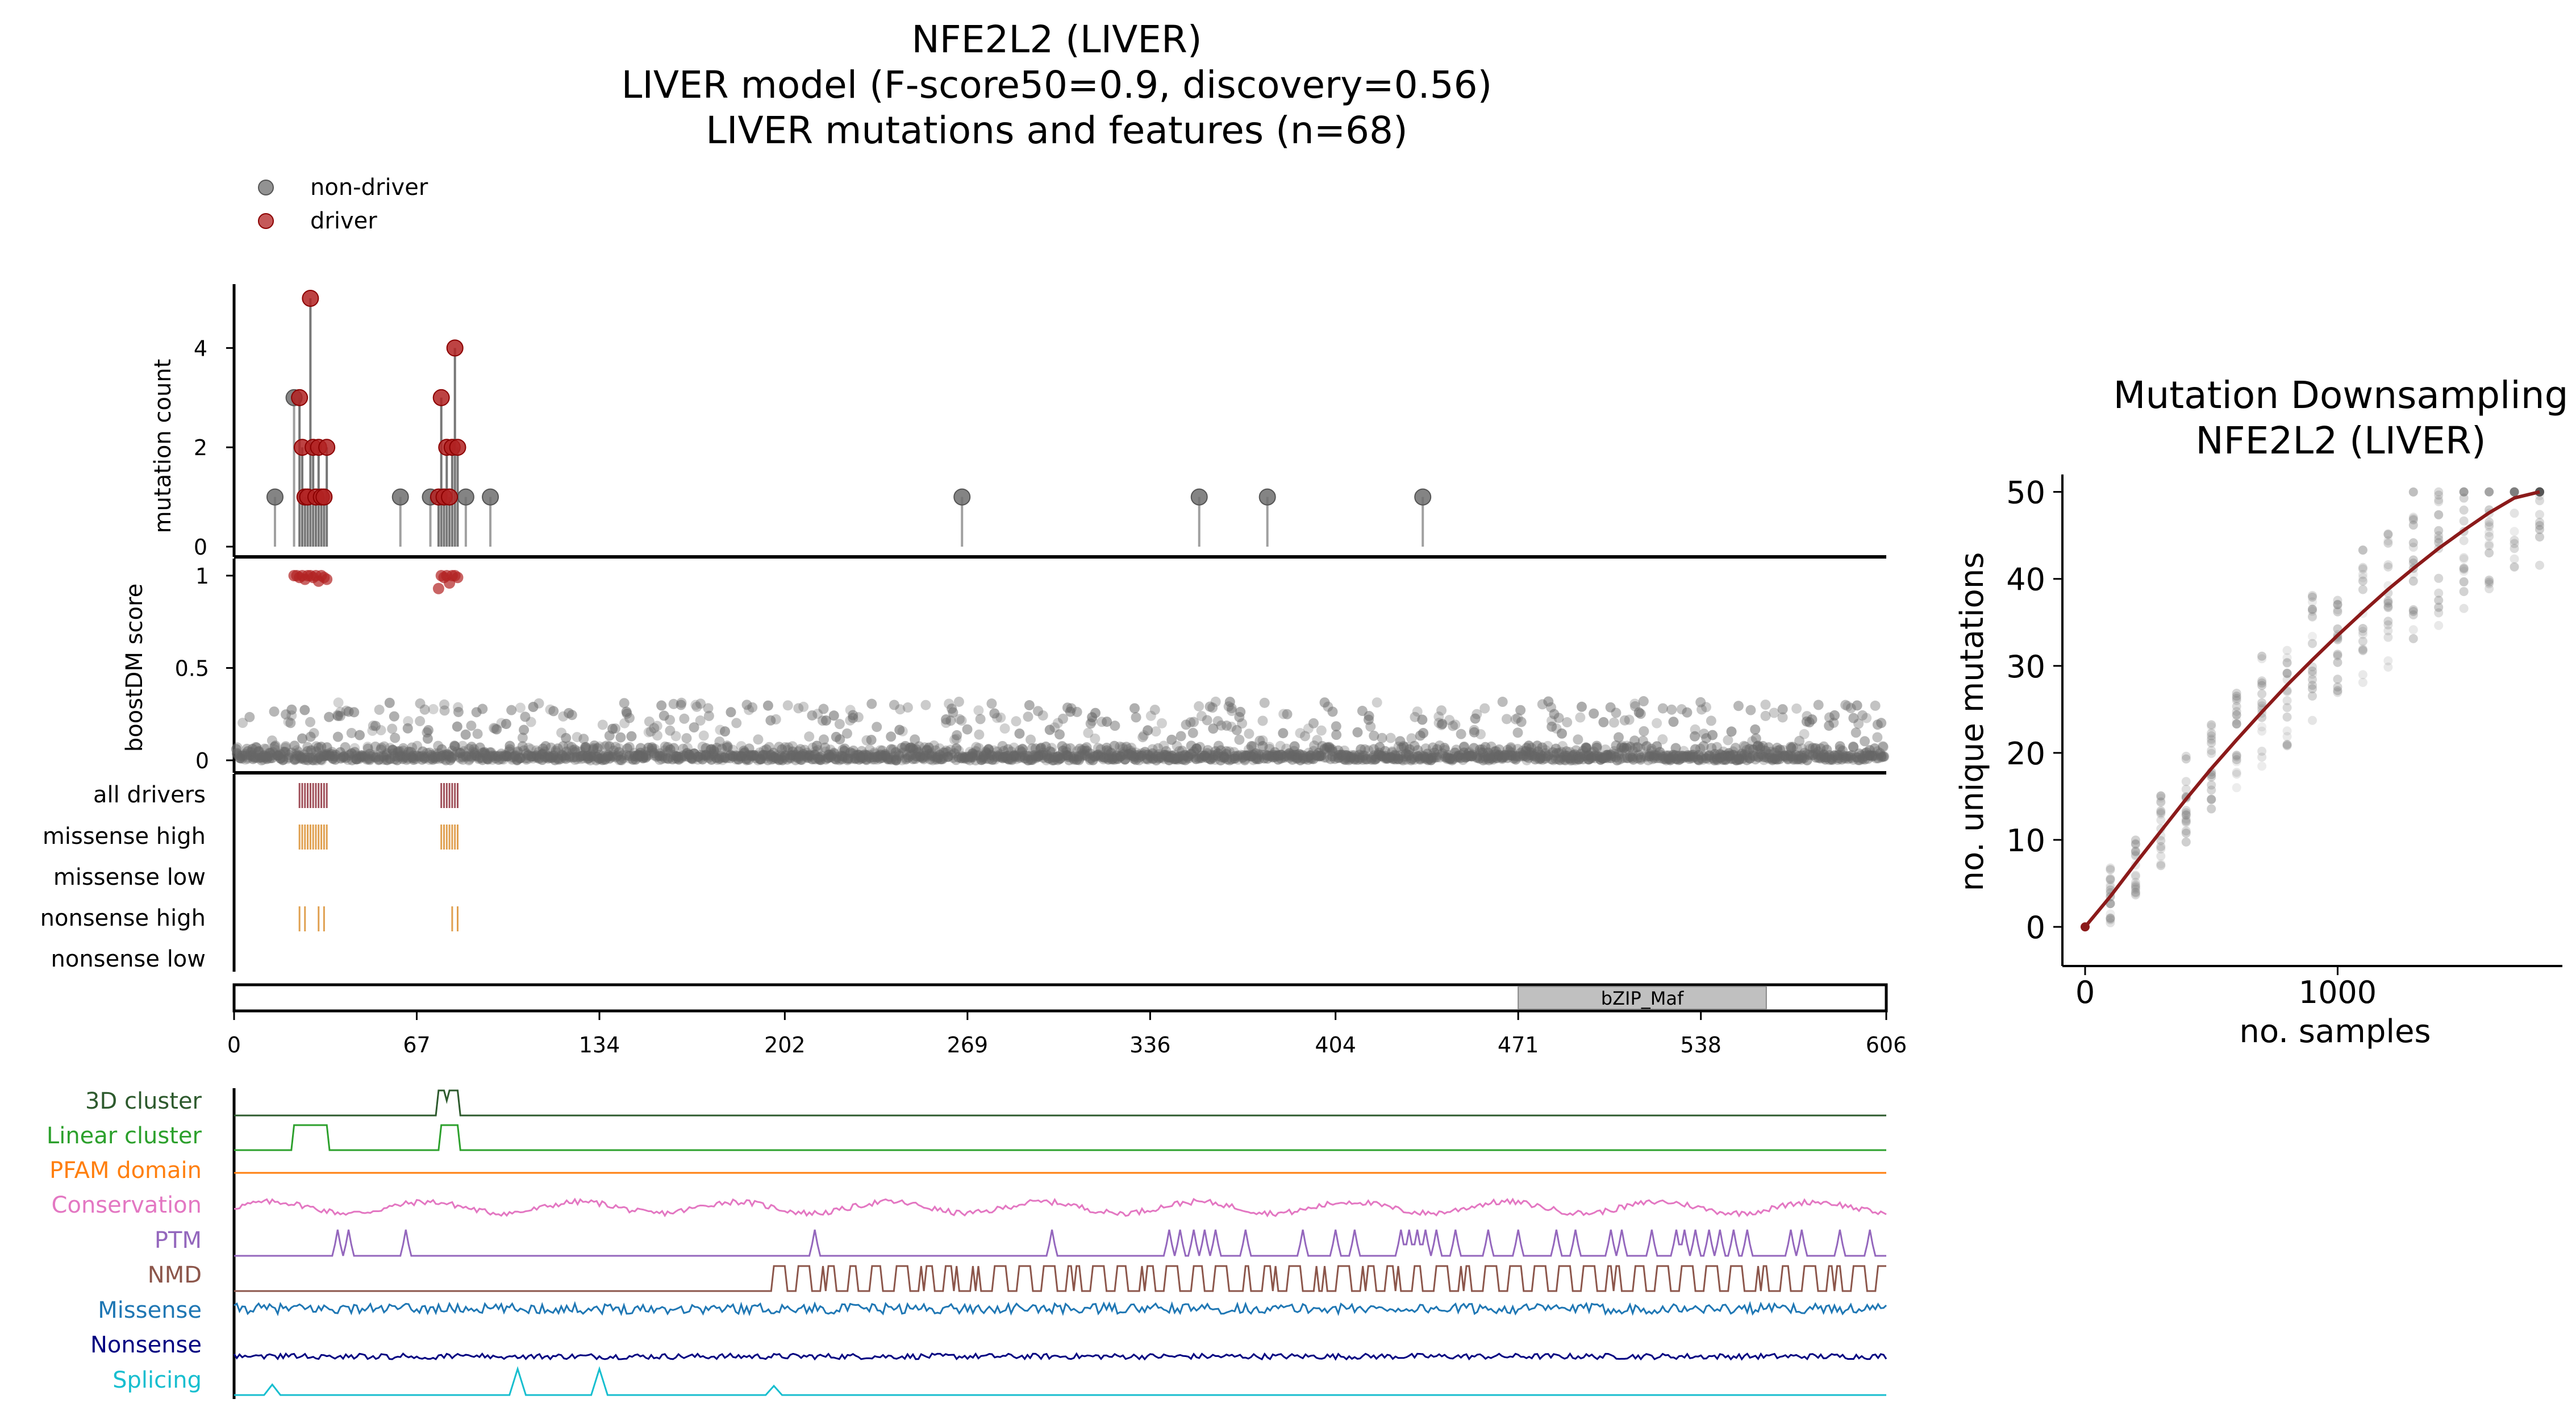 Image resolution: width=2576 pixels, height=1428 pixels. What do you see at coordinates (1060, 1103) in the screenshot?
I see `track-3d-cluster-line` at bounding box center [1060, 1103].